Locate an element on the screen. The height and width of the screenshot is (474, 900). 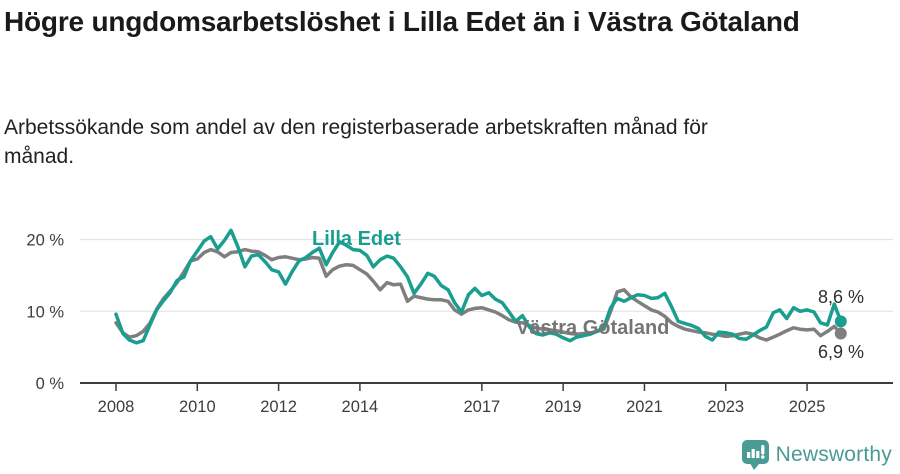
x-tick-label: 2019 is located at coordinates (563, 407).